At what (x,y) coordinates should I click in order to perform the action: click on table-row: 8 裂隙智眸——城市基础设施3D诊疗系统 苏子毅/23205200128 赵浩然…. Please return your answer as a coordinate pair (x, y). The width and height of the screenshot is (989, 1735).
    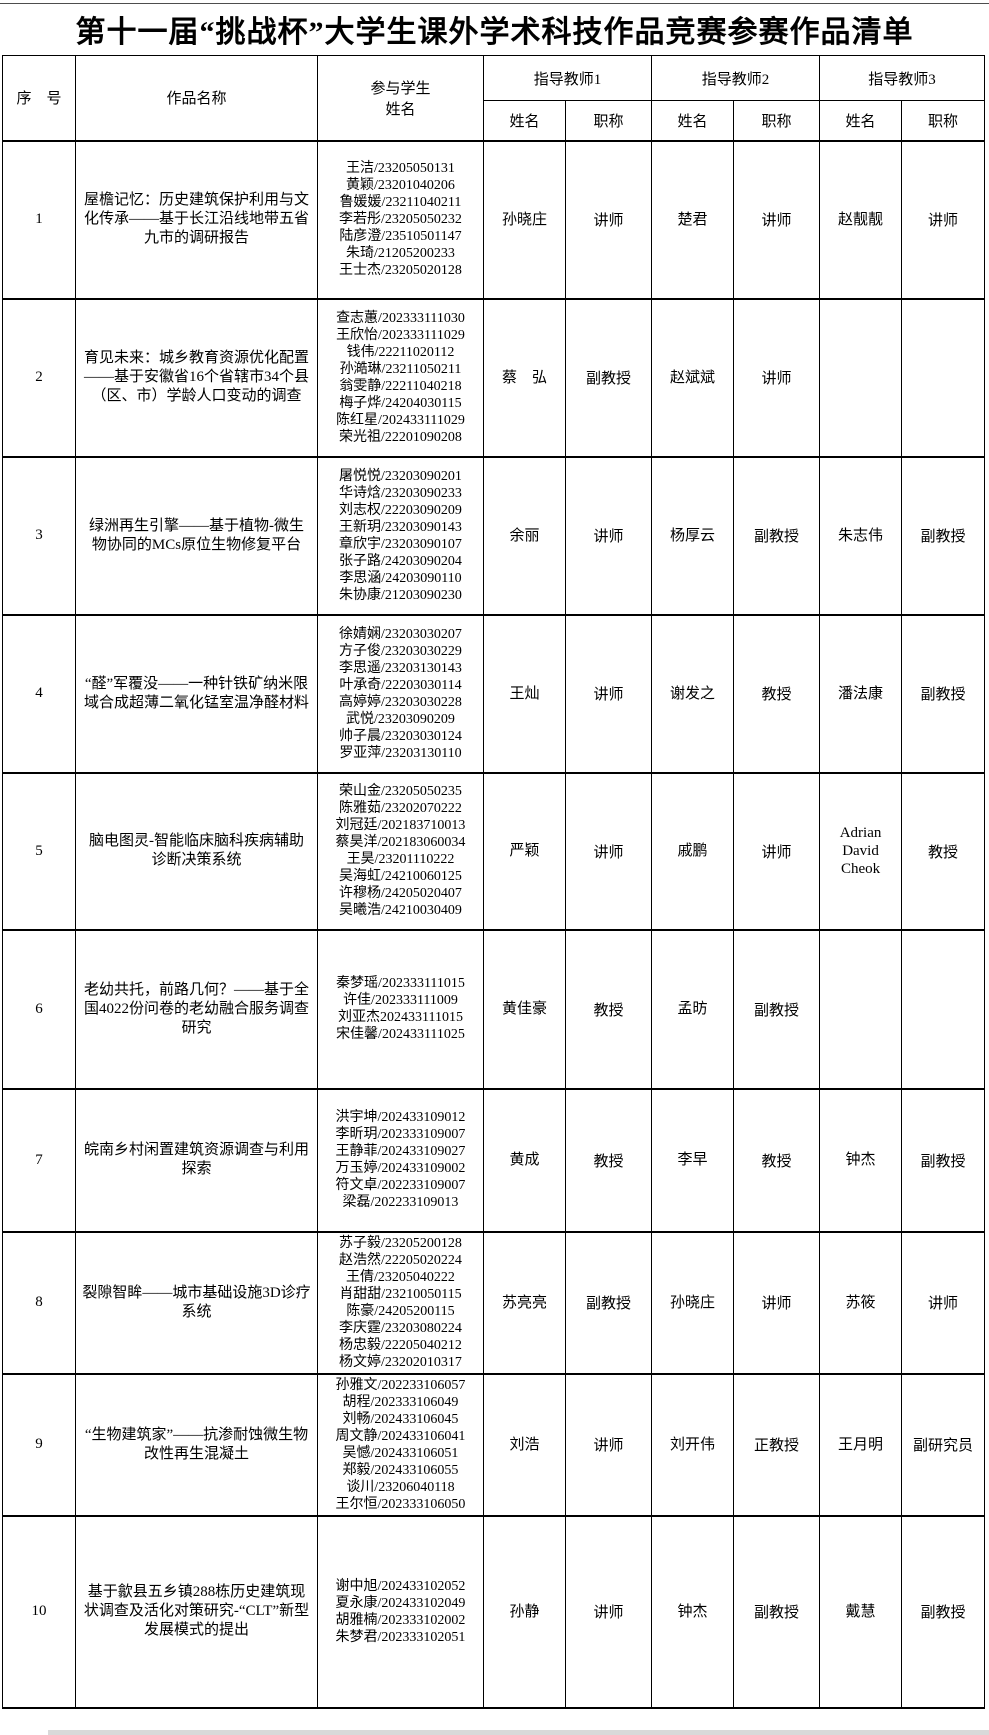
    Looking at the image, I should click on (494, 1303).